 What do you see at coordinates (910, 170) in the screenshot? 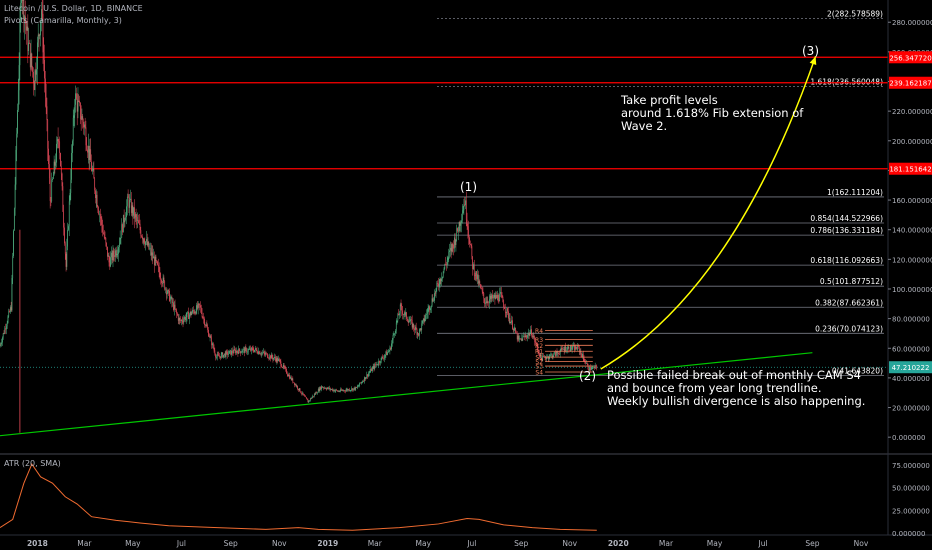
I see `axis-label-2: 181.151642` at bounding box center [910, 170].